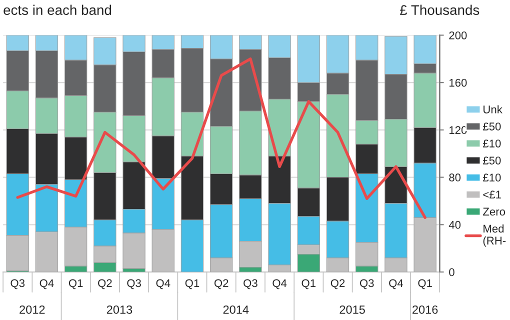  I want to click on text: 2016, so click(425, 309).